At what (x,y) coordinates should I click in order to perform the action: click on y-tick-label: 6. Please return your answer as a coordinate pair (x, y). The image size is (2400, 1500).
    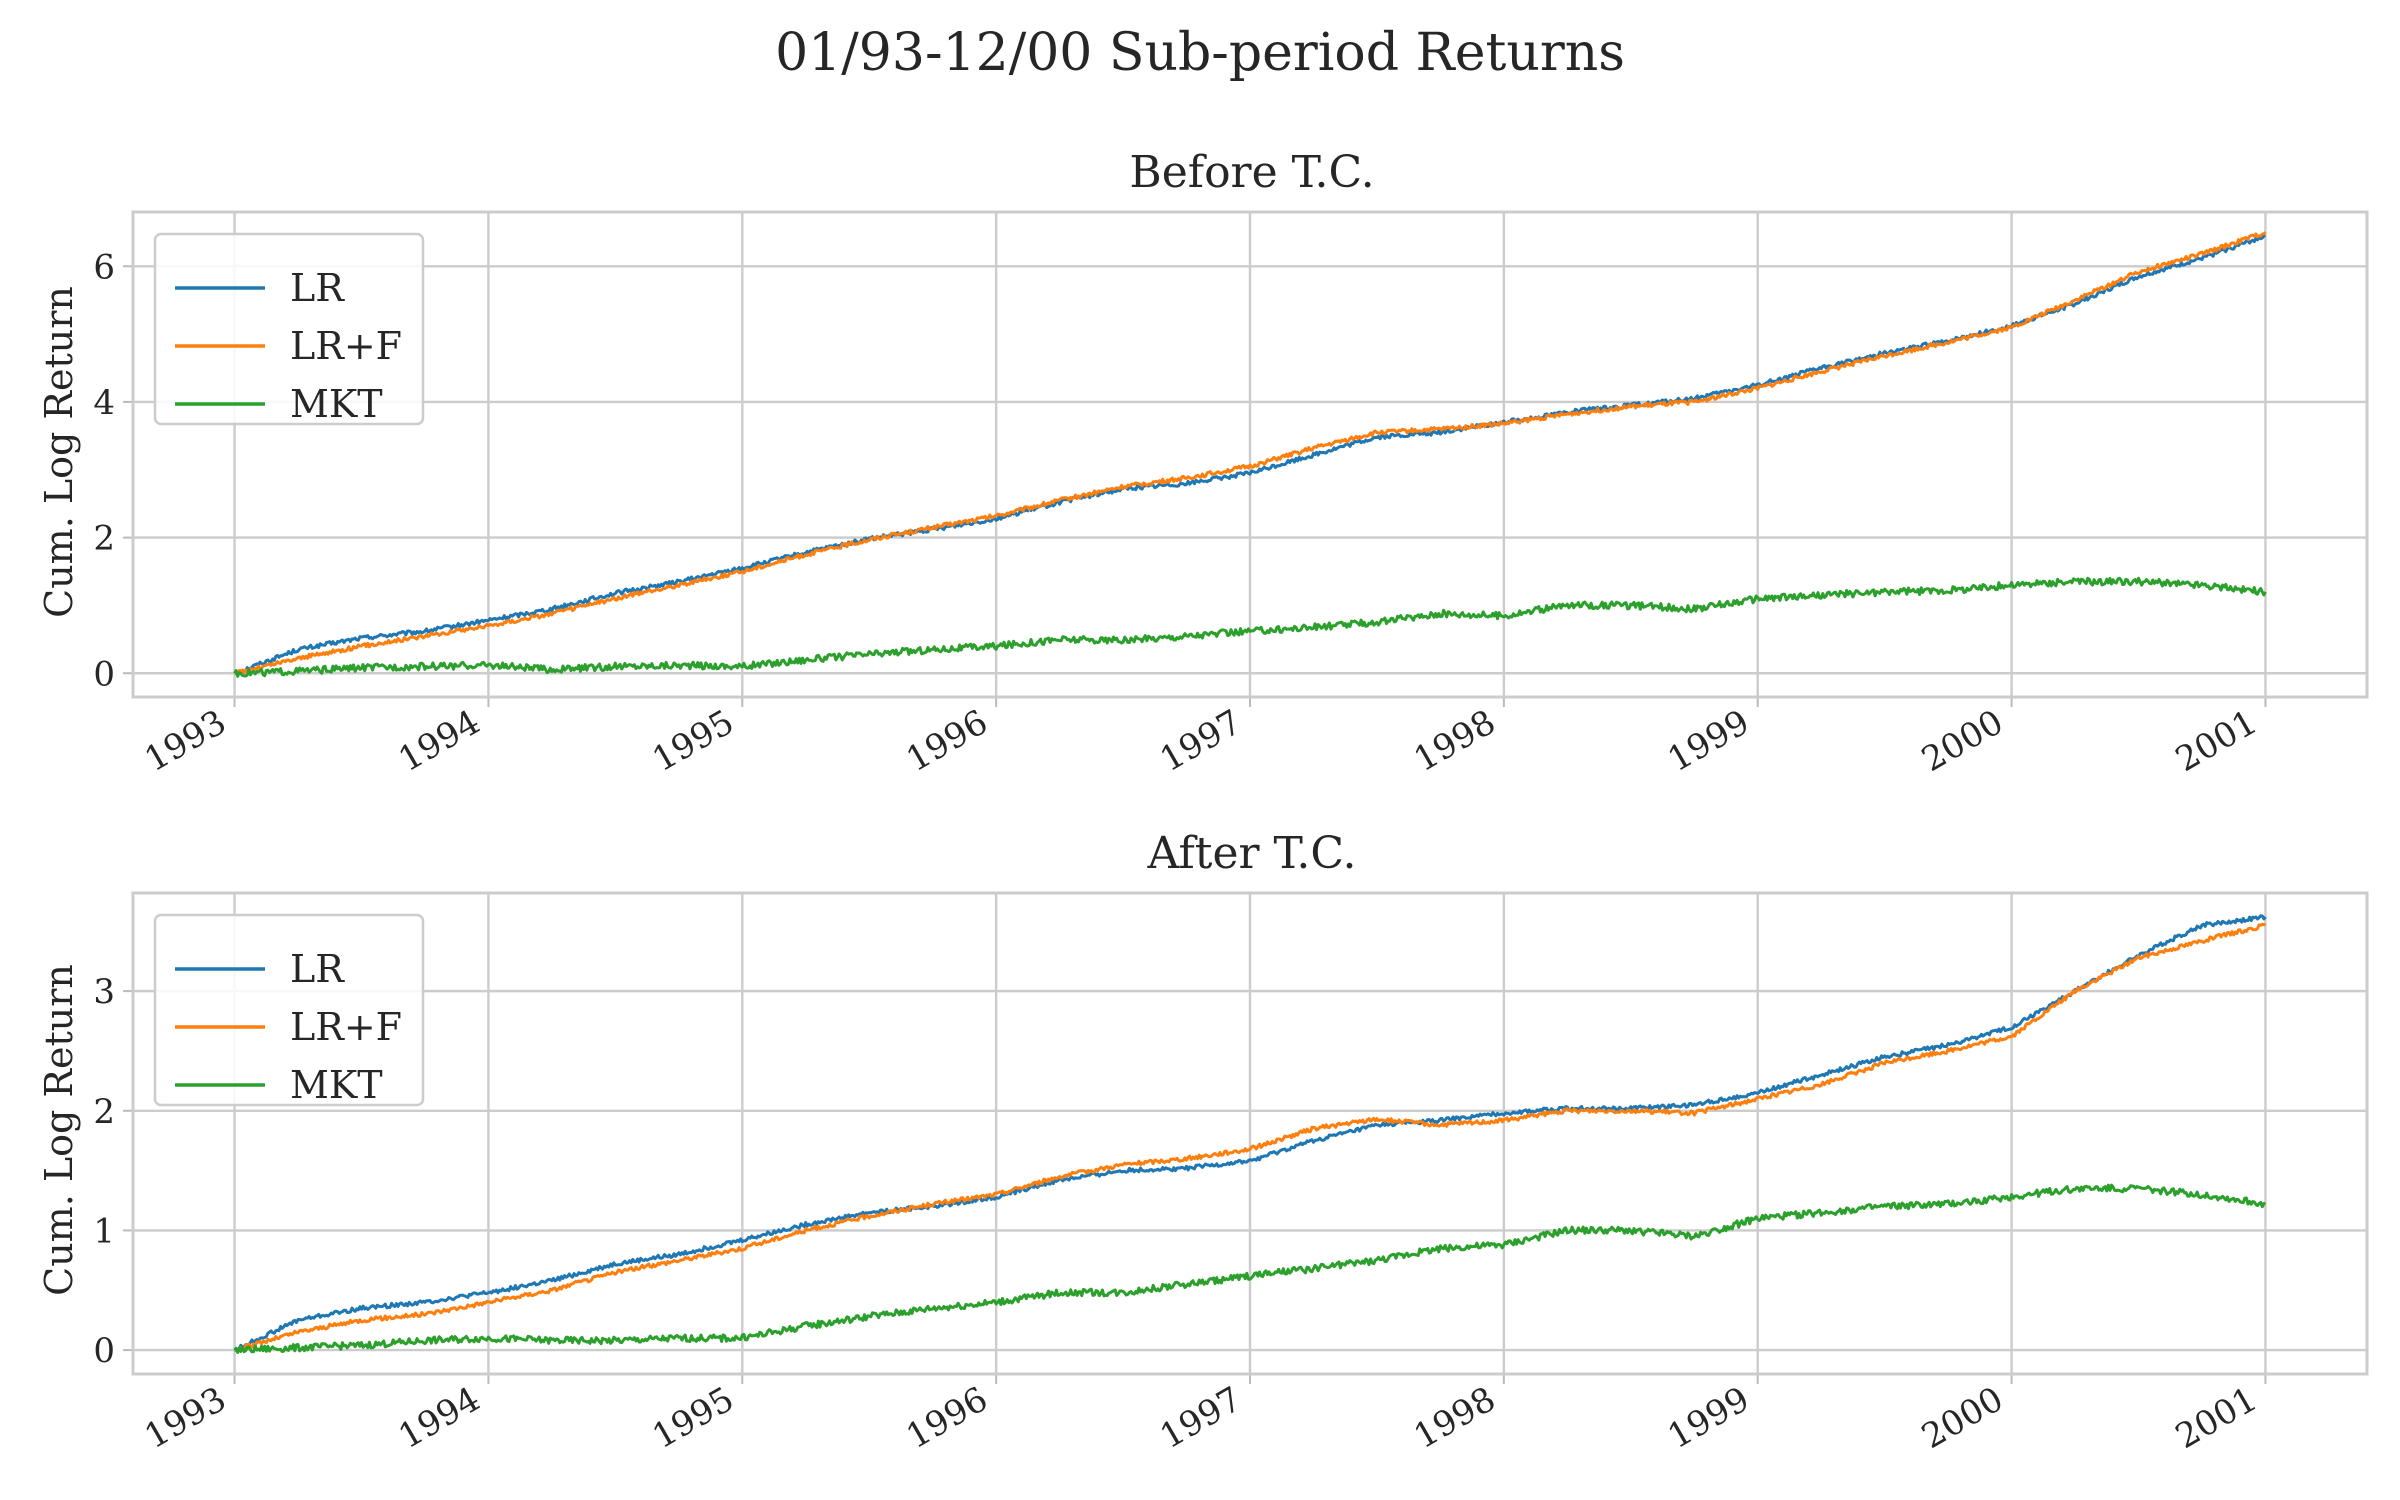
    Looking at the image, I should click on (104, 267).